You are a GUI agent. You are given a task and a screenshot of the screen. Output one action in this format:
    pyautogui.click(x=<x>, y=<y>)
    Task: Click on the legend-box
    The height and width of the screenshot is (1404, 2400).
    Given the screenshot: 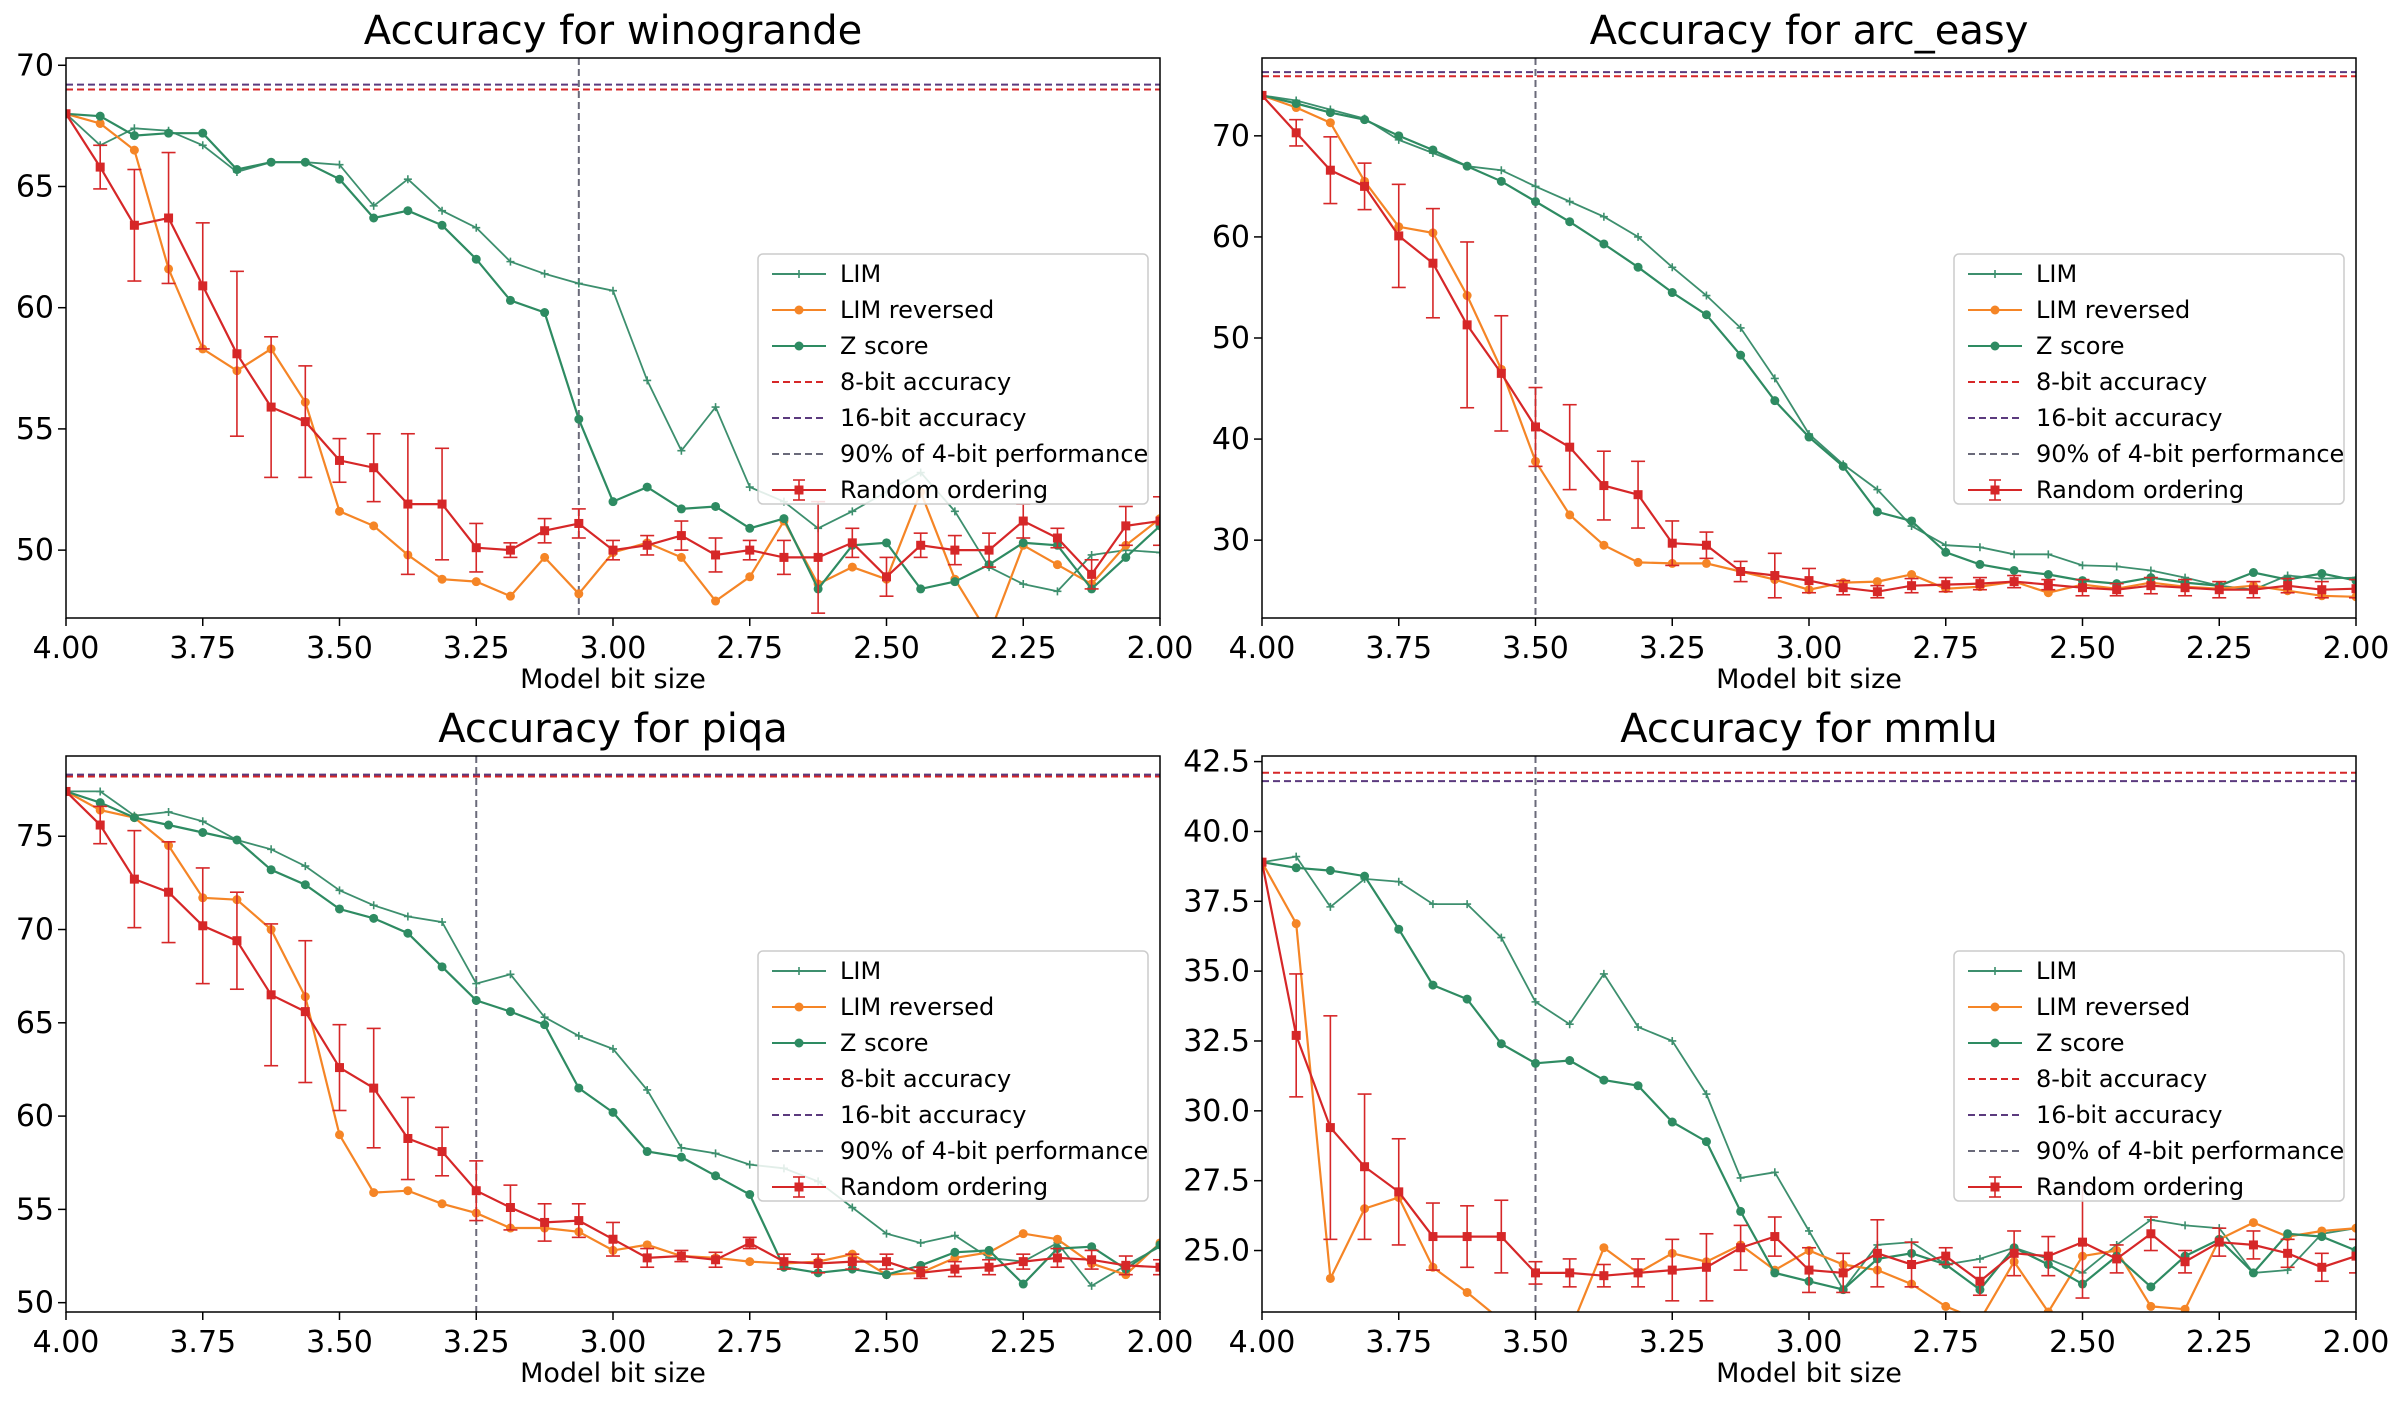 What is the action you would take?
    pyautogui.click(x=2149, y=1076)
    